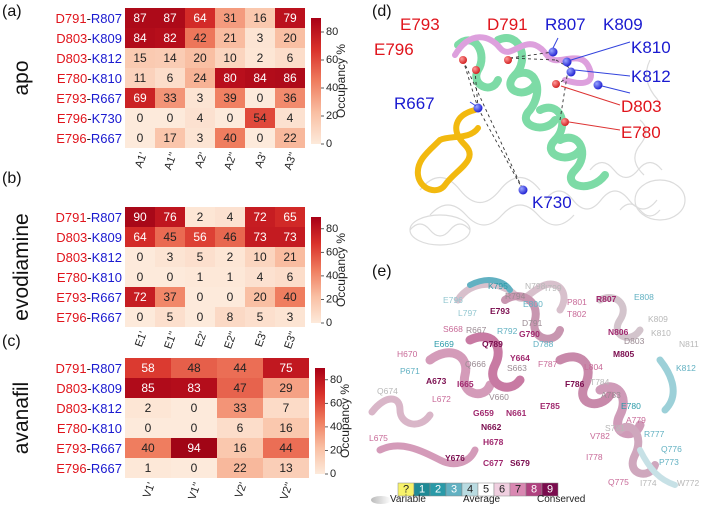 Image resolution: width=709 pixels, height=526 pixels. What do you see at coordinates (140, 98) in the screenshot?
I see `cell-value: 69` at bounding box center [140, 98].